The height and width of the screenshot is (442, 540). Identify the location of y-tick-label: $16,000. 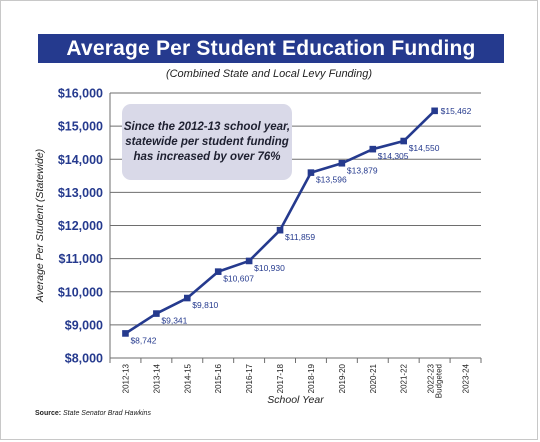
(80, 94).